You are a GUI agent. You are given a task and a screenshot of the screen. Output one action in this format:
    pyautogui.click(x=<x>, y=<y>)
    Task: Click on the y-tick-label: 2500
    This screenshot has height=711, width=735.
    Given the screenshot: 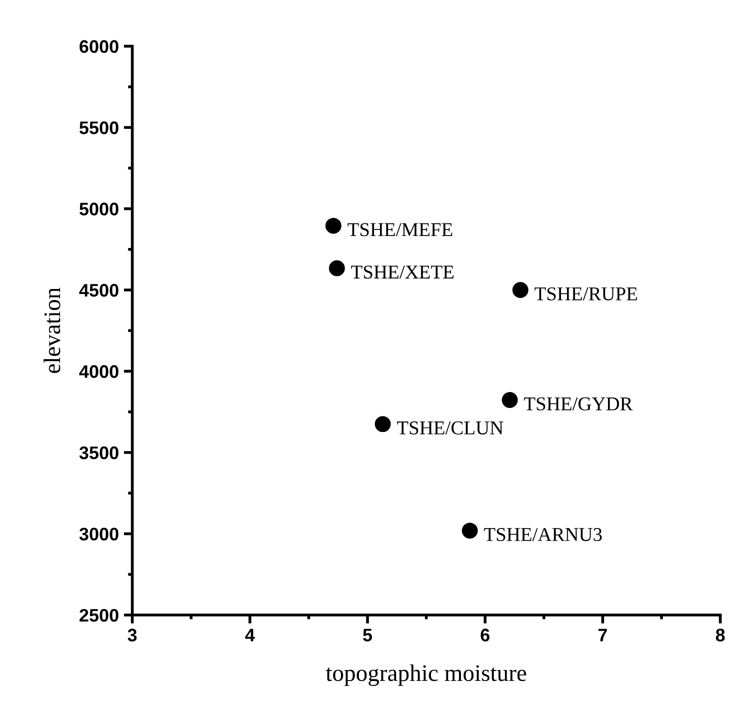 What is the action you would take?
    pyautogui.click(x=99, y=615)
    